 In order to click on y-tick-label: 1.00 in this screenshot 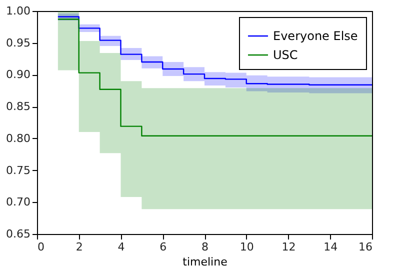, I will do `click(18, 11)`.